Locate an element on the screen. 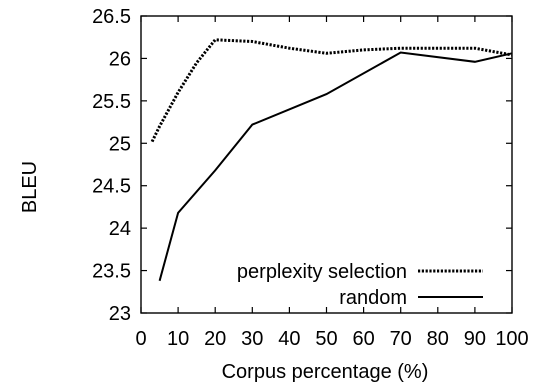  x-tick-label: 50 is located at coordinates (326, 339).